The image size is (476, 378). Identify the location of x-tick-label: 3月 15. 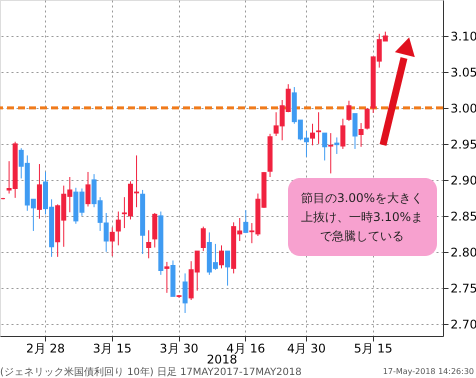
(112, 349).